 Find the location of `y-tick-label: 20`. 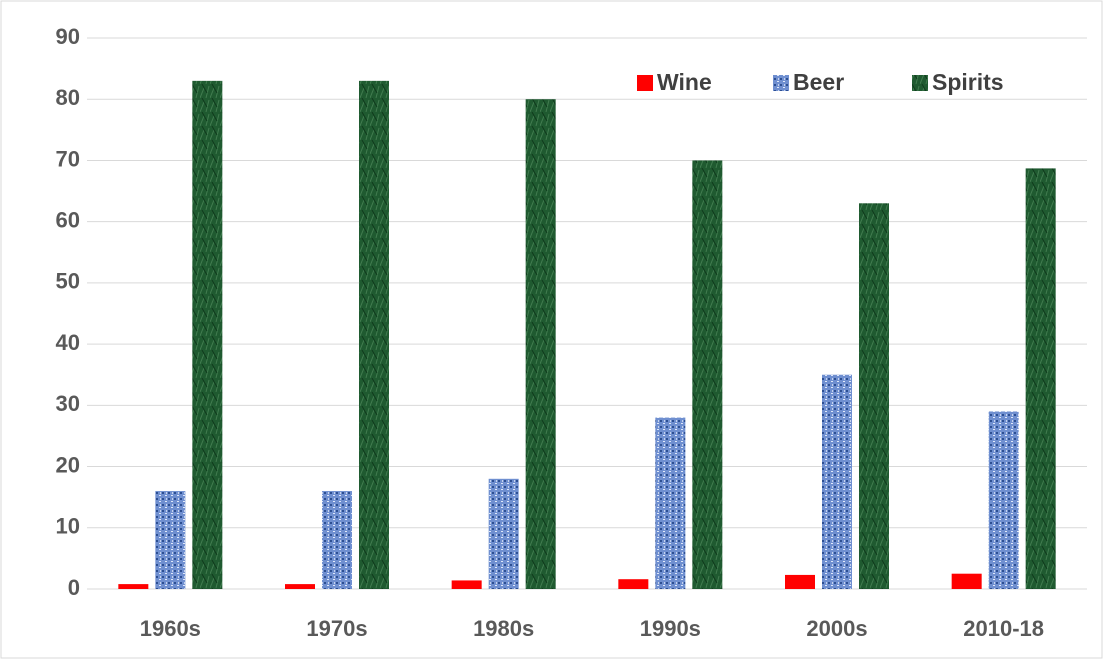

y-tick-label: 20 is located at coordinates (68, 464).